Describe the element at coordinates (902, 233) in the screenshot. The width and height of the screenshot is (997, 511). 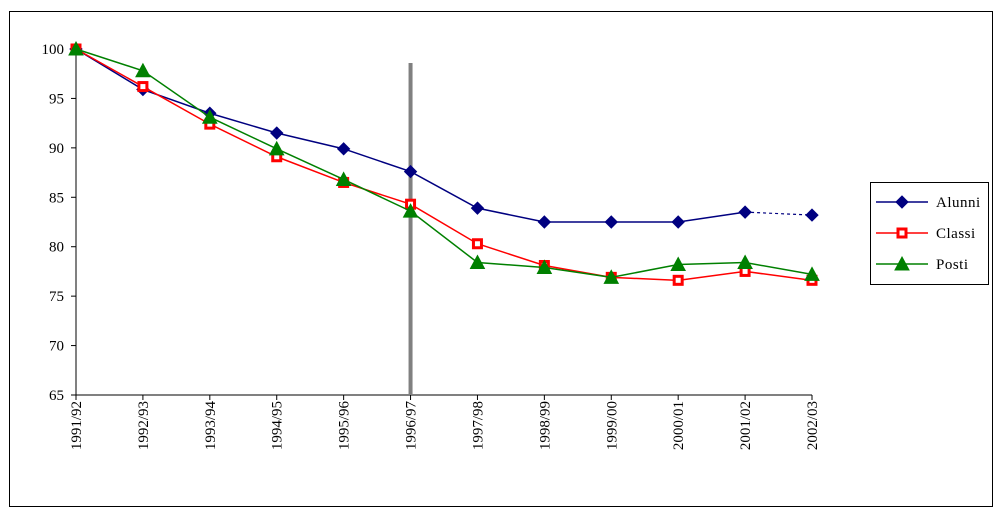
I see `legend-marker-classi-inner` at that location.